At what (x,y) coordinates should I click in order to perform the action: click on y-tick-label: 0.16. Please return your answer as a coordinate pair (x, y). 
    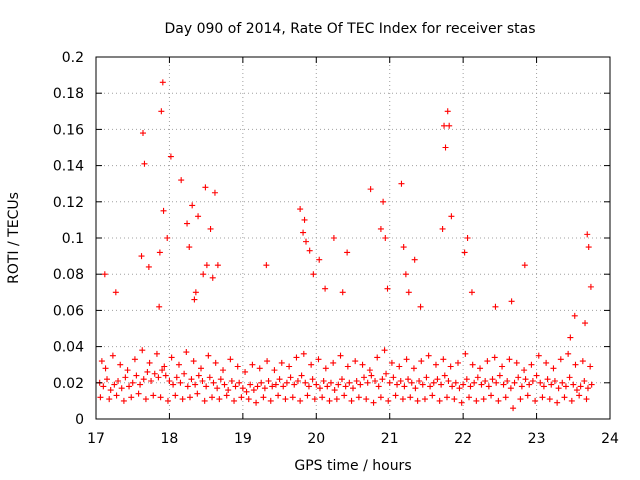
    Looking at the image, I should click on (68, 130).